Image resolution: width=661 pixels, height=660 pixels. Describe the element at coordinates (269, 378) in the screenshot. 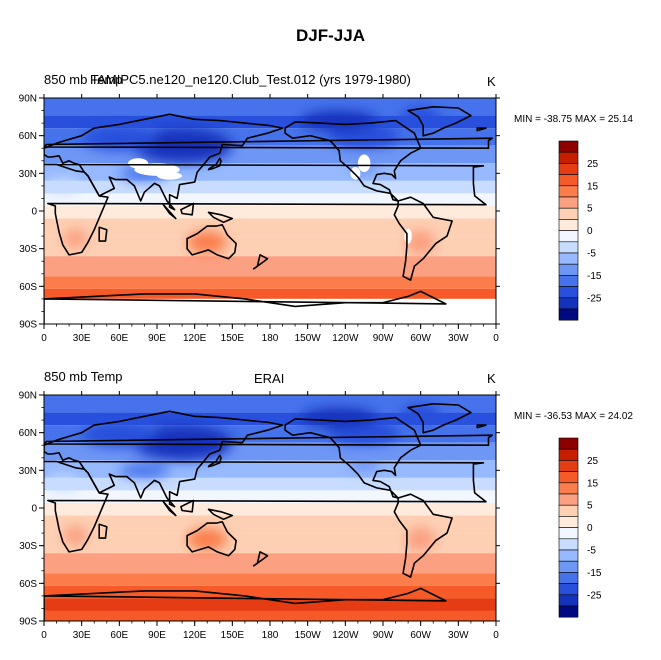

I see `panel-center-label: ERAI` at that location.